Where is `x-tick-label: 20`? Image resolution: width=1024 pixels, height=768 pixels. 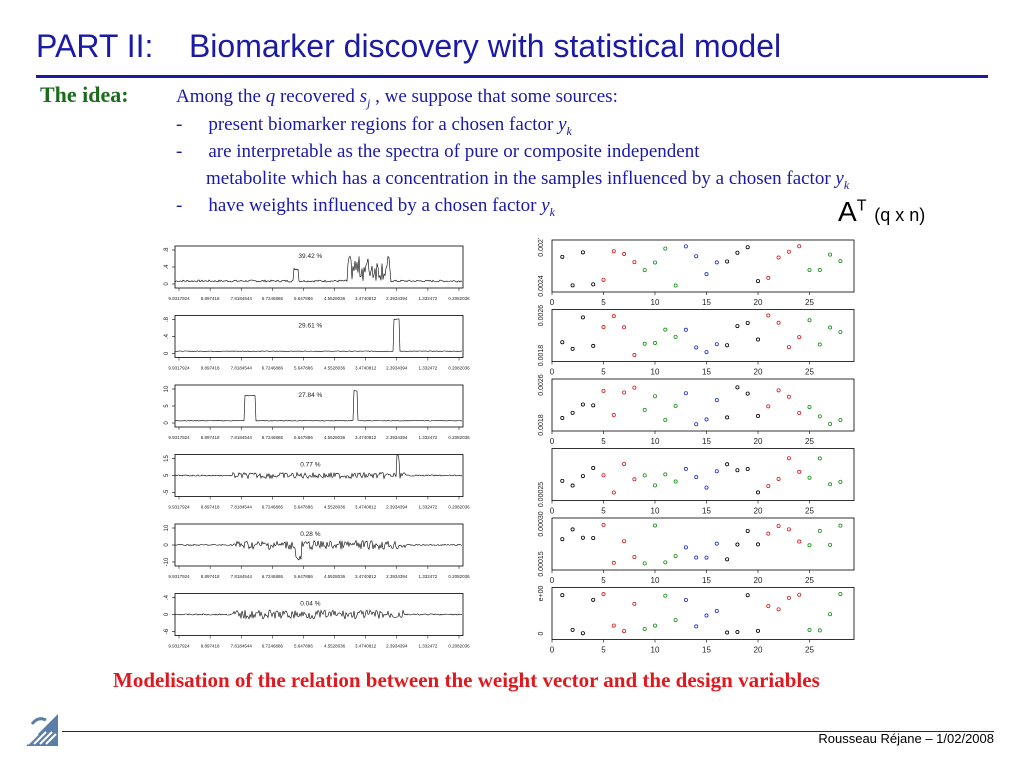
x-tick-label: 20 is located at coordinates (758, 441).